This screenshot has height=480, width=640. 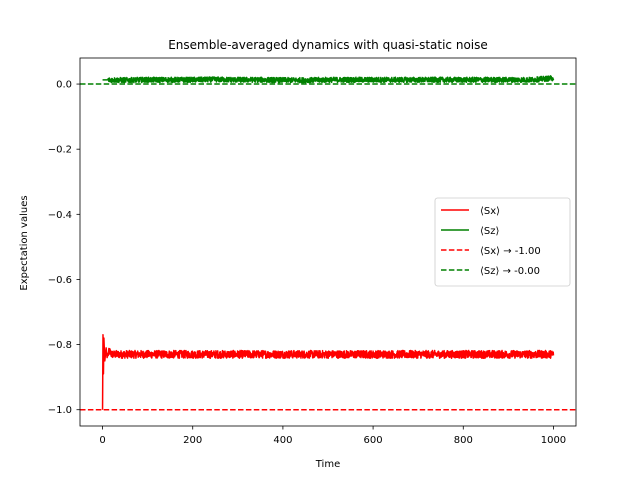 I want to click on x-tick-label: 400, so click(x=282, y=440).